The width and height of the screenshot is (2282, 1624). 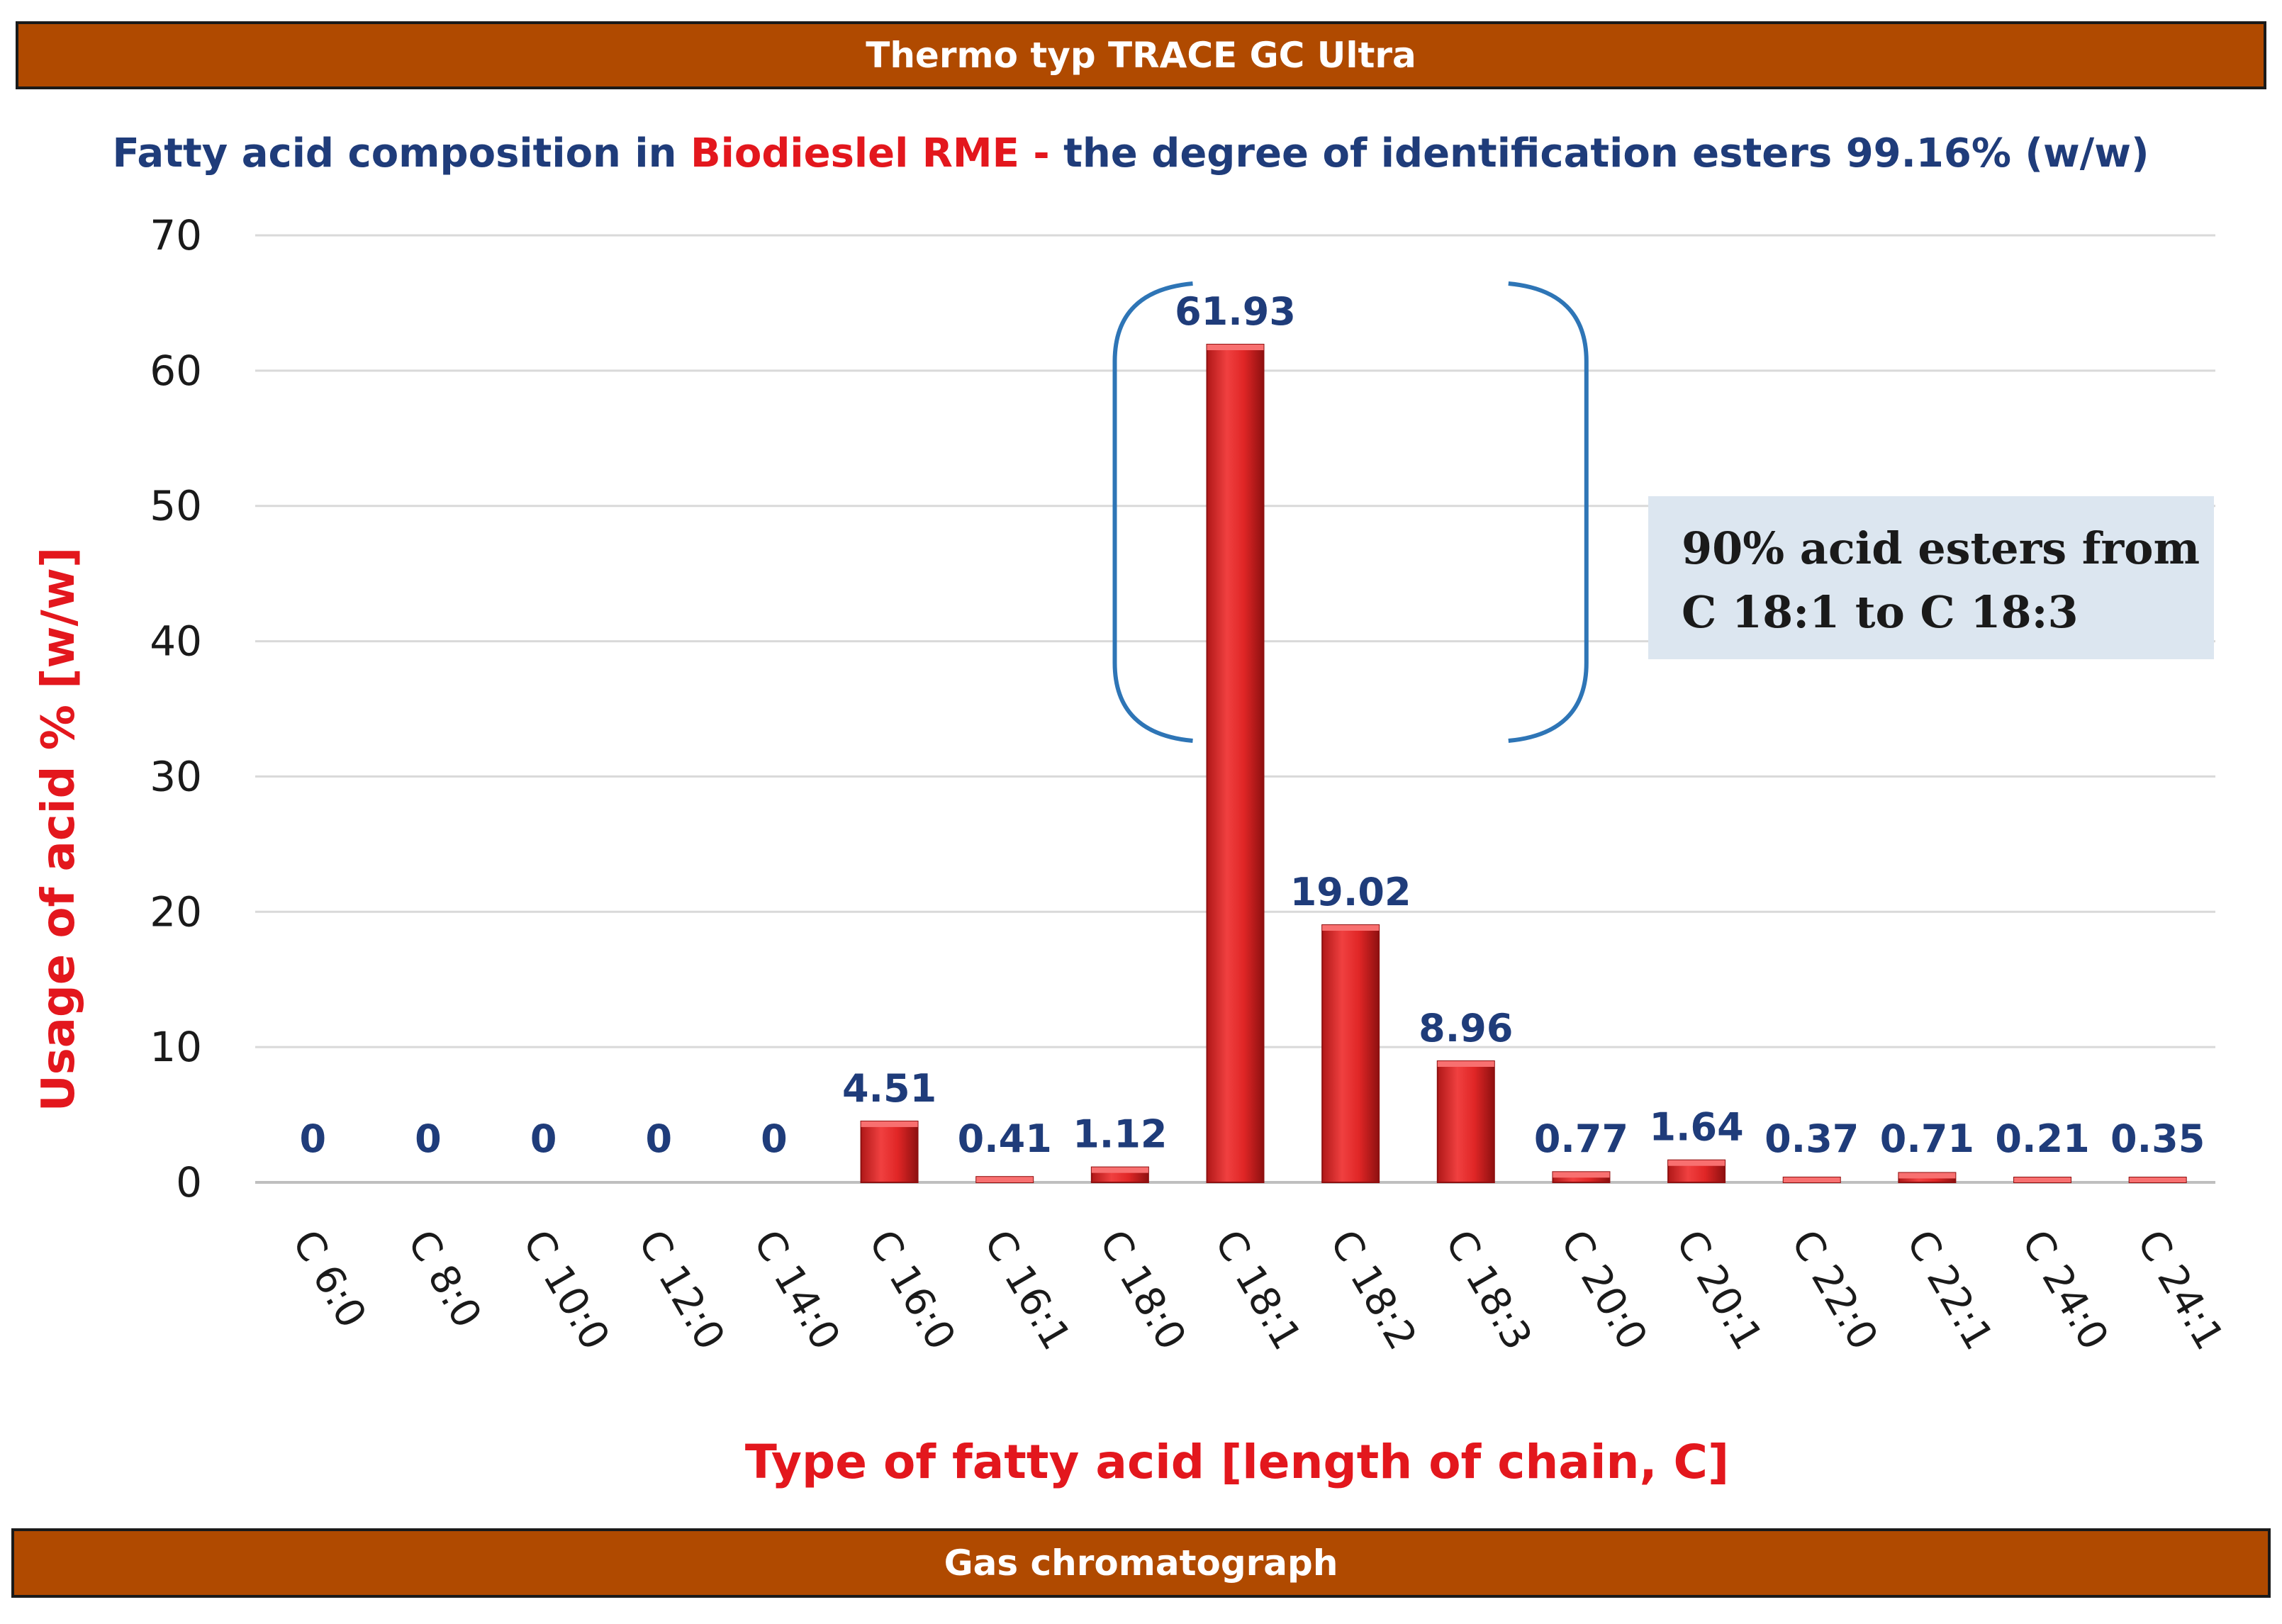 I want to click on chart-title-part: -, so click(x=1041, y=153).